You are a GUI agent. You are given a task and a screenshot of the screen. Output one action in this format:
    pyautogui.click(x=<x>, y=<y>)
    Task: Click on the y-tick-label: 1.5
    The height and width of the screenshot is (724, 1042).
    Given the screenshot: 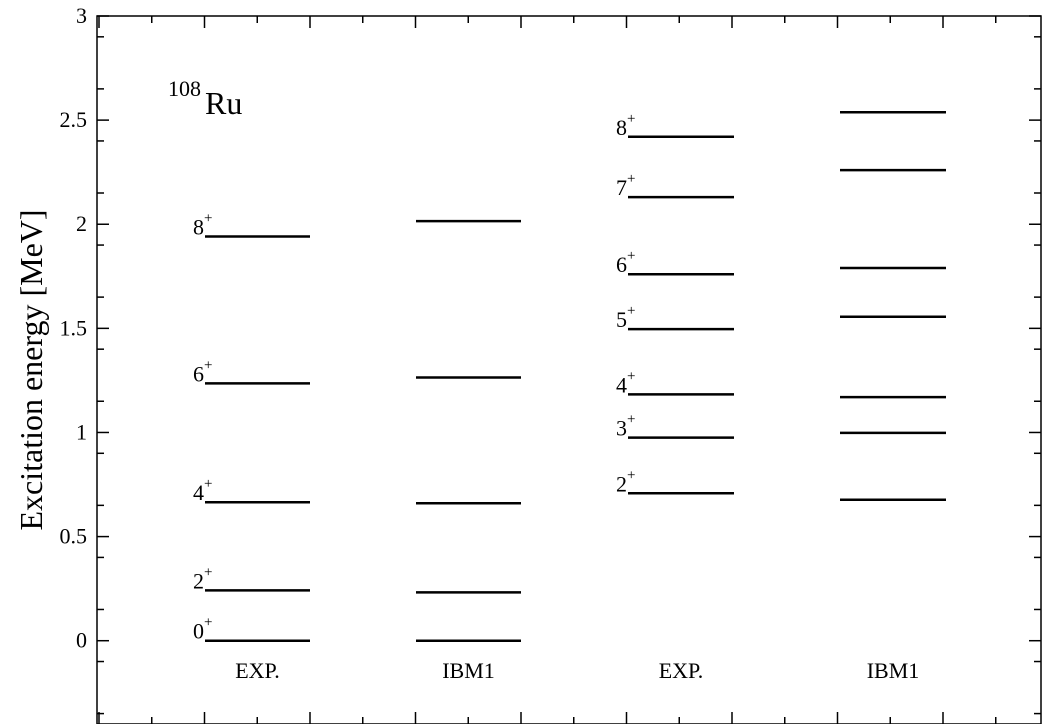 What is the action you would take?
    pyautogui.click(x=74, y=327)
    